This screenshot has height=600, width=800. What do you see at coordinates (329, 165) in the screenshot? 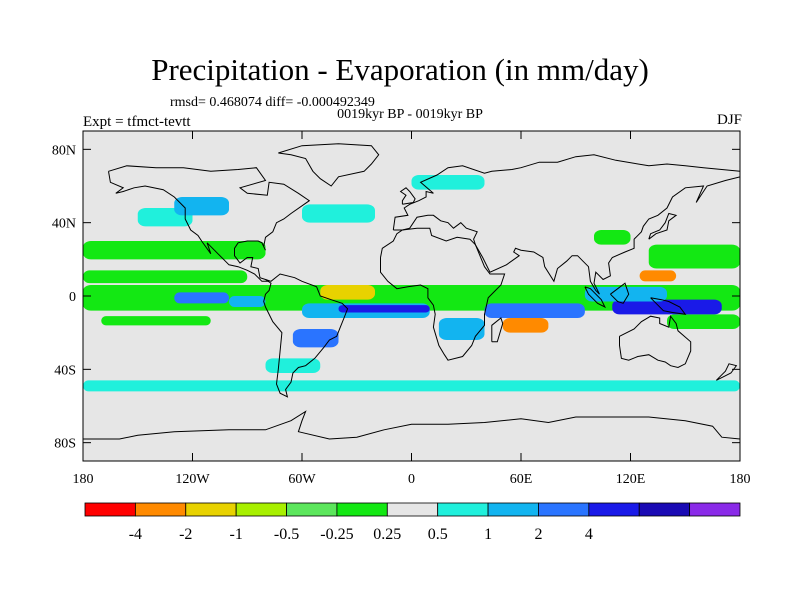
I see `coastline-greenland` at bounding box center [329, 165].